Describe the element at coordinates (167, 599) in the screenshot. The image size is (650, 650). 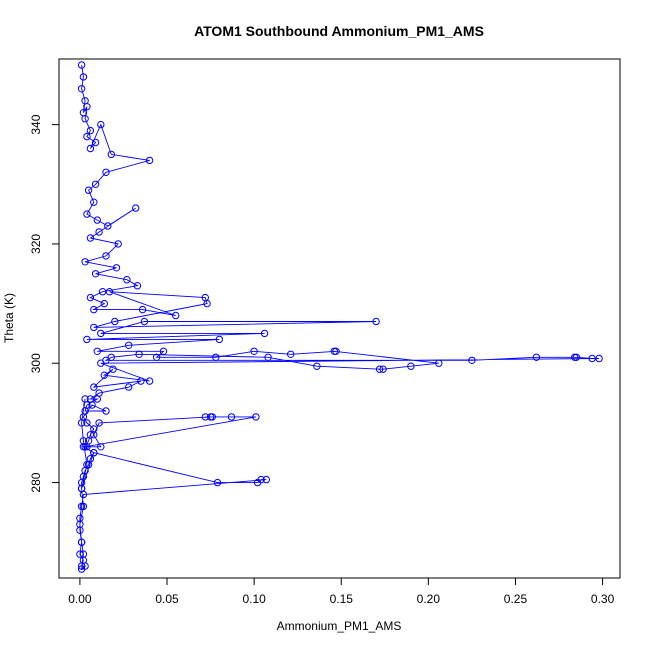
I see `x-tick-label: 0.05` at that location.